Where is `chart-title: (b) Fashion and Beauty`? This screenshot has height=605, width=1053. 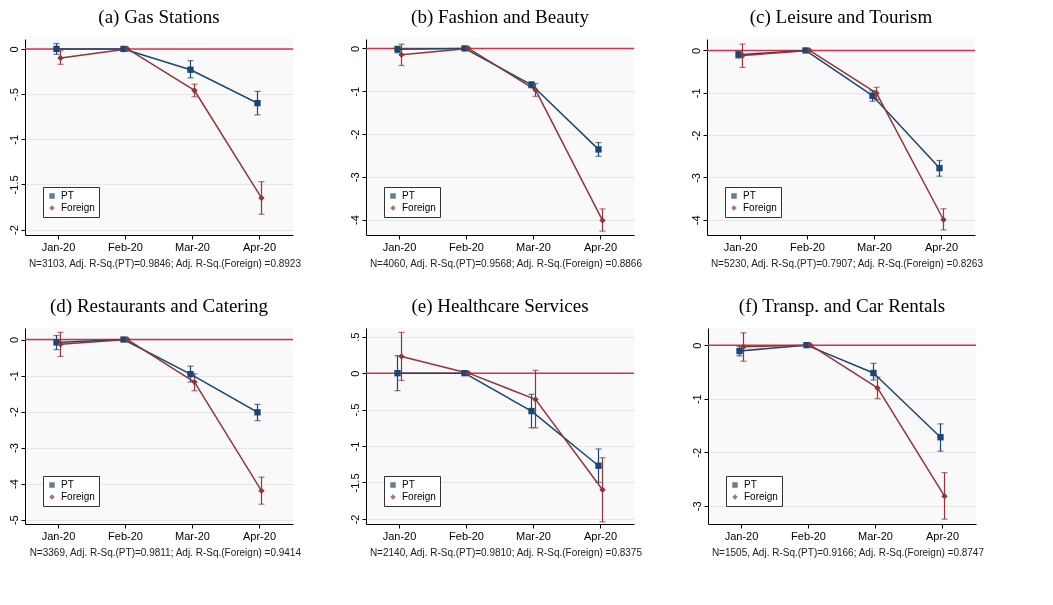 chart-title: (b) Fashion and Beauty is located at coordinates (500, 17).